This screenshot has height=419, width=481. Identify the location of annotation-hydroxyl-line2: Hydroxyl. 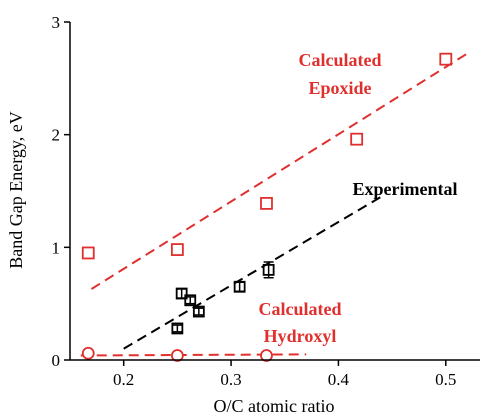
(300, 336).